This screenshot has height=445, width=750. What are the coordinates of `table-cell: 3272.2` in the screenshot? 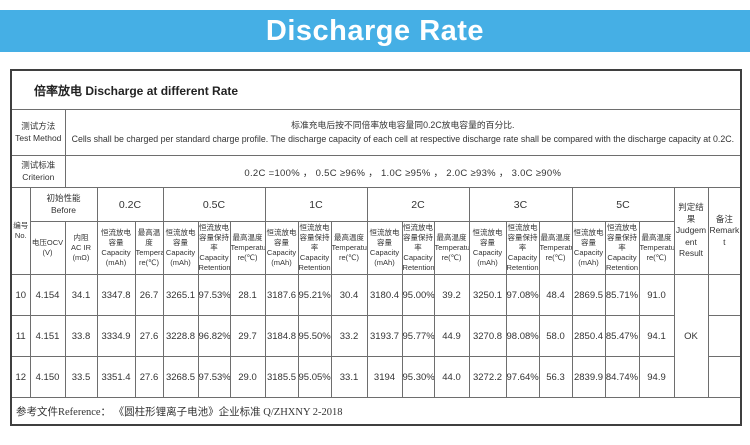 It's located at (487, 377).